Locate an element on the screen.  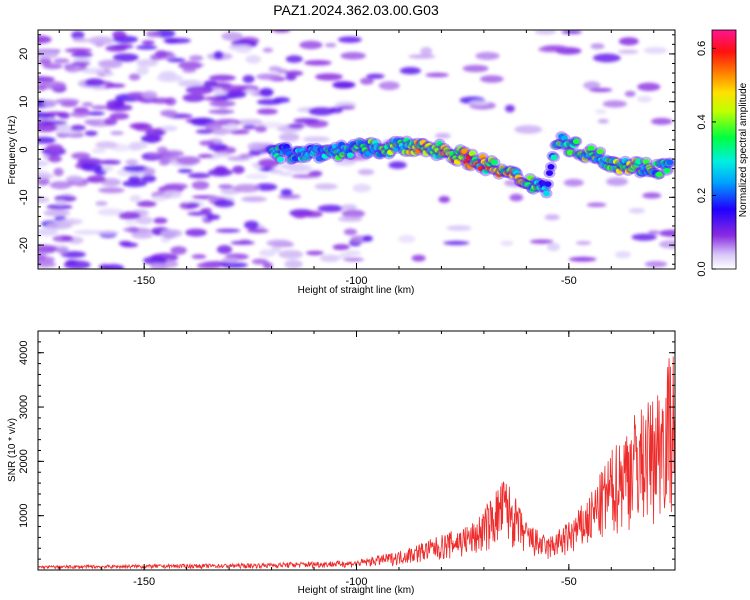
colorbar-tick-label: 0.2 is located at coordinates (702, 195).